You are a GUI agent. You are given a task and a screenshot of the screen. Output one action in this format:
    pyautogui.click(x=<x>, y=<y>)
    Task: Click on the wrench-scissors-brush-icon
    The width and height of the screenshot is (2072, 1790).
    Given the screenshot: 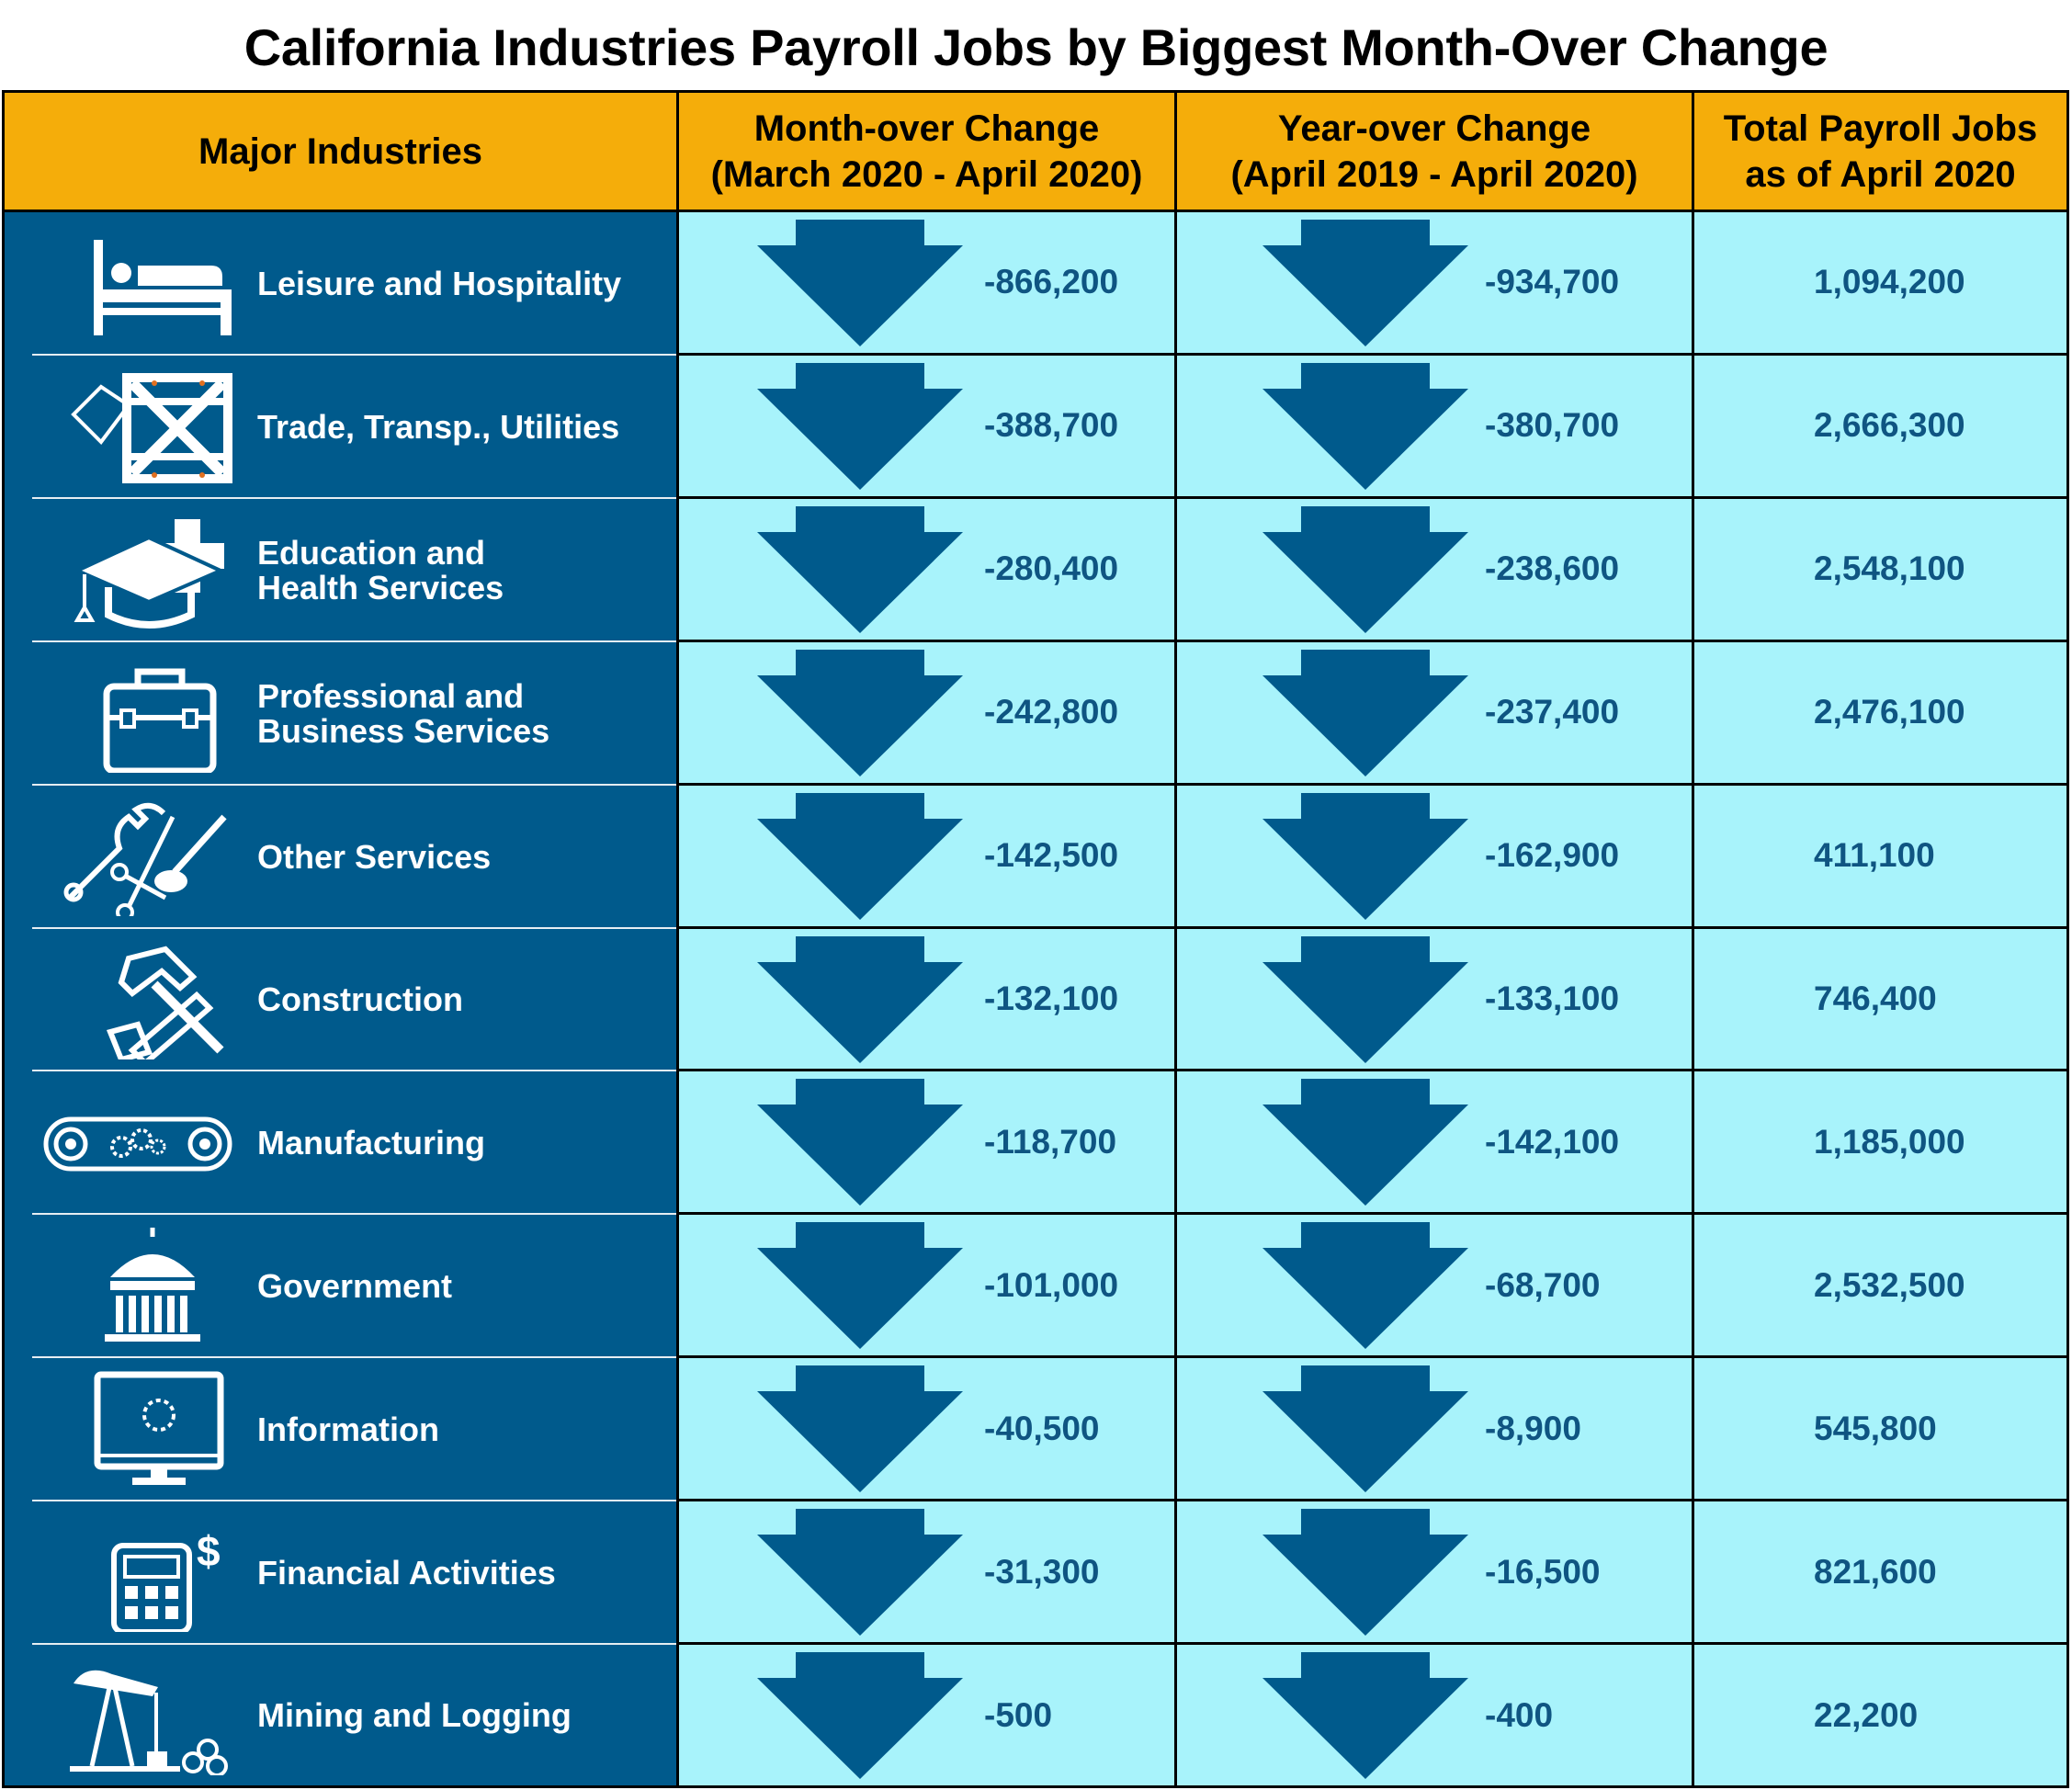 What is the action you would take?
    pyautogui.click(x=145, y=859)
    